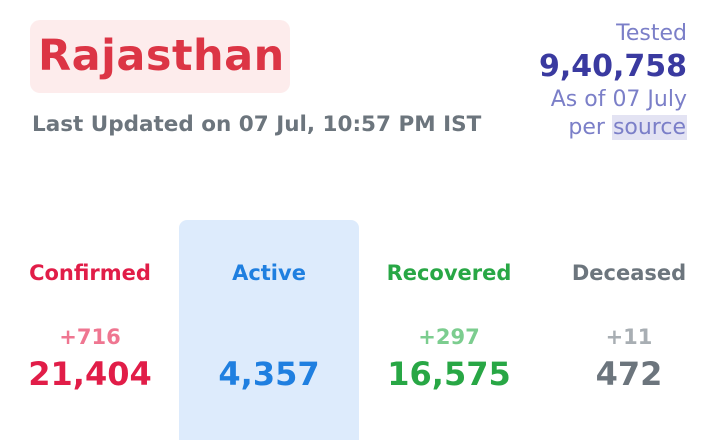  Describe the element at coordinates (269, 337) in the screenshot. I see `stat-delta` at that location.